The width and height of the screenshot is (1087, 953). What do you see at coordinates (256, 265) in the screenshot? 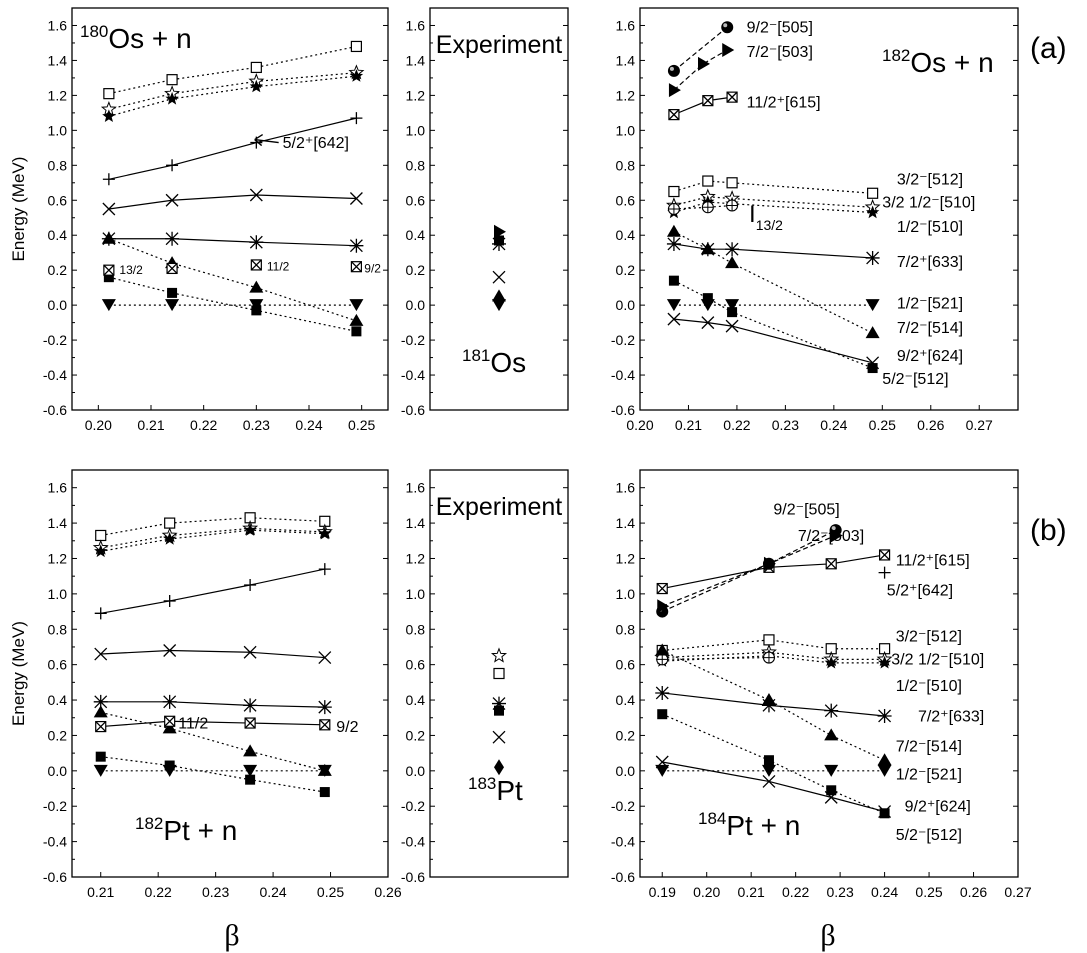
I see `data-point-sqcross-cross` at bounding box center [256, 265].